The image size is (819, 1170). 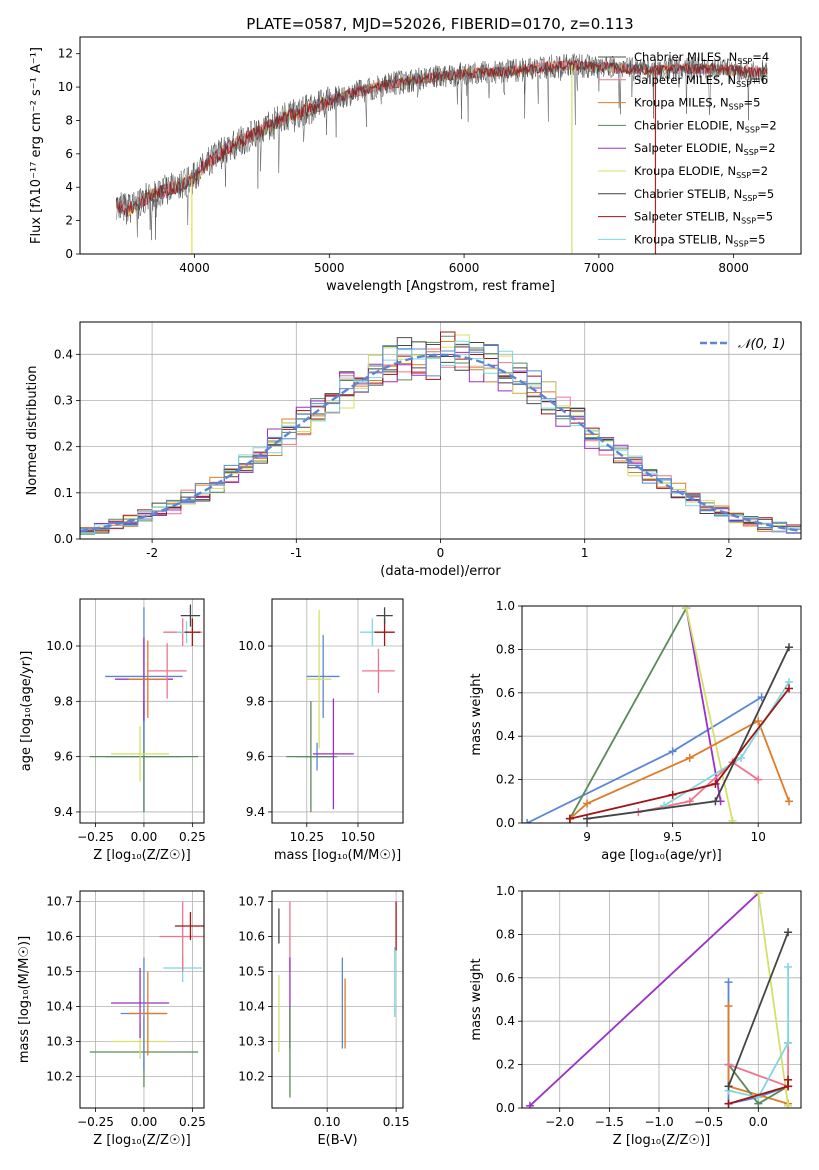 What do you see at coordinates (759, 171) in the screenshot?
I see `legend-text: =2` at bounding box center [759, 171].